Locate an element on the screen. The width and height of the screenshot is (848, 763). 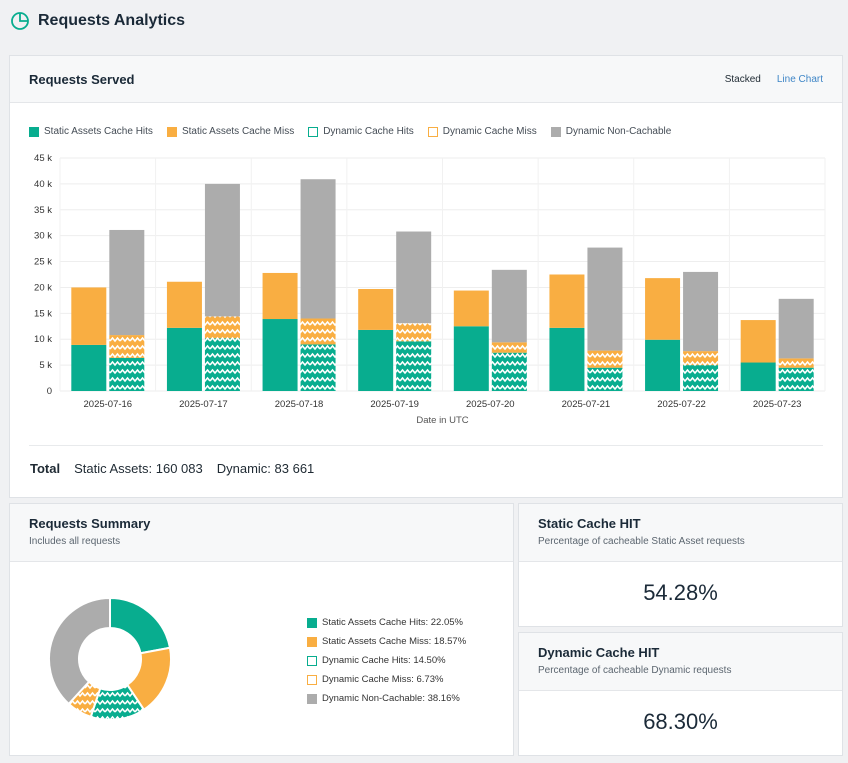
summary-legend-dynamic-hits: Dynamic Cache Hits: 14.50% is located at coordinates (386, 660).